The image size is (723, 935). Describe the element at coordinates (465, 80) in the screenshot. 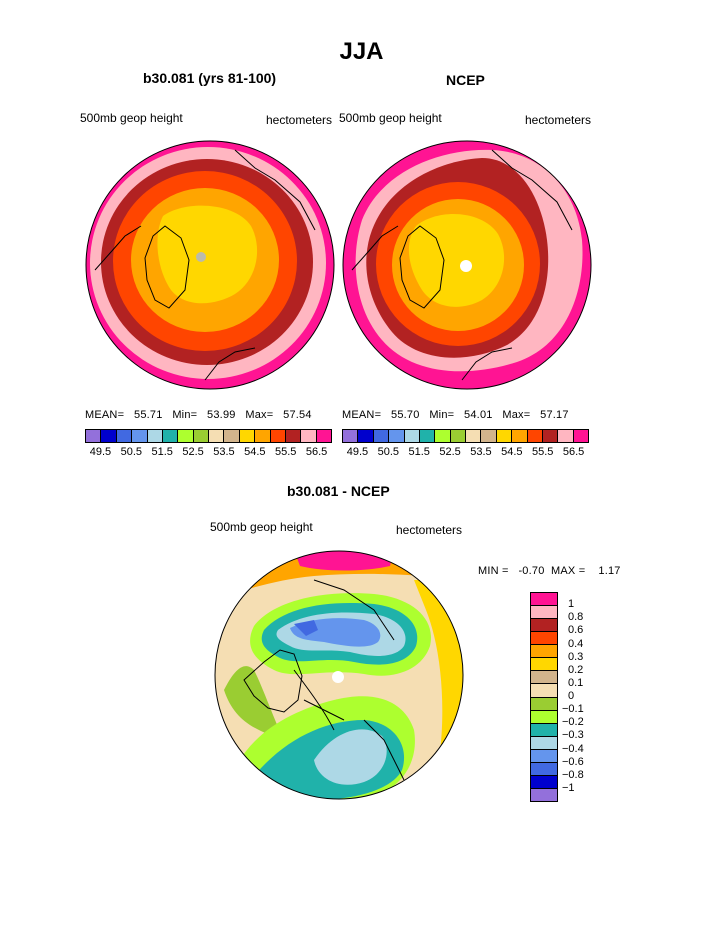

I see `right-panel-title: NCEP` at that location.